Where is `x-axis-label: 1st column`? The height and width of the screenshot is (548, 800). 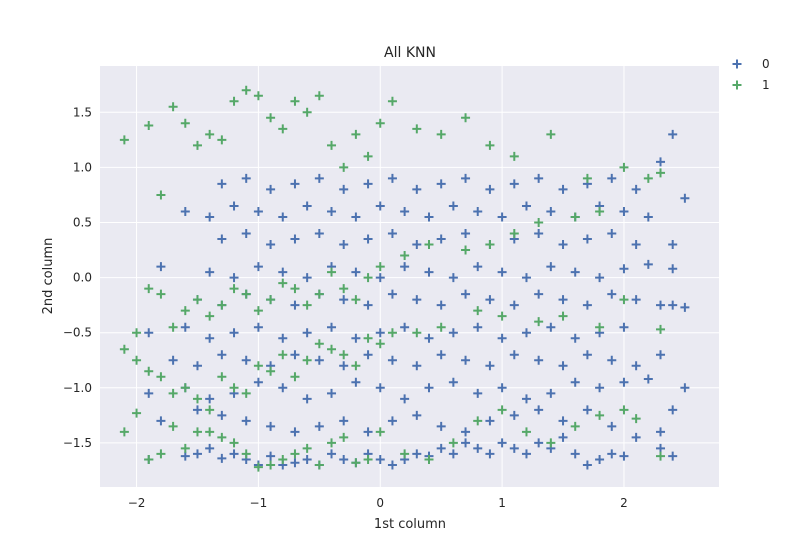 x-axis-label: 1st column is located at coordinates (410, 524).